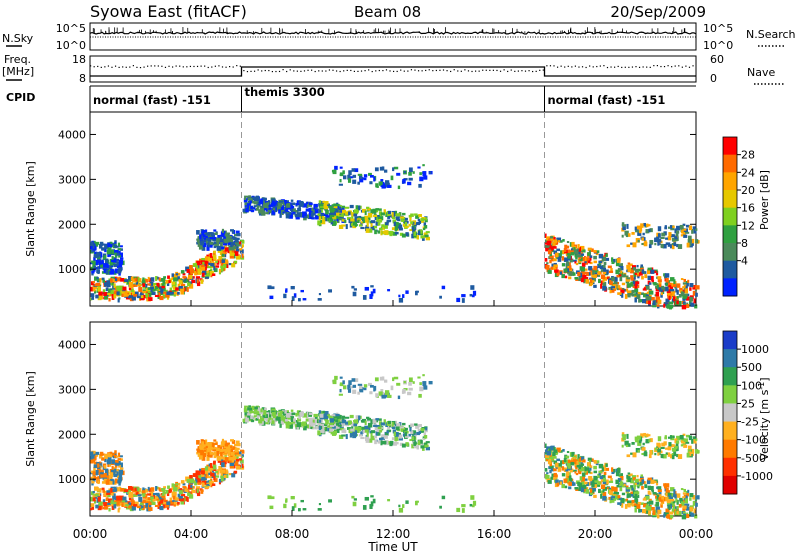  Describe the element at coordinates (718, 45) in the screenshot. I see `nsearch-tick-bottom: 10^0` at that location.